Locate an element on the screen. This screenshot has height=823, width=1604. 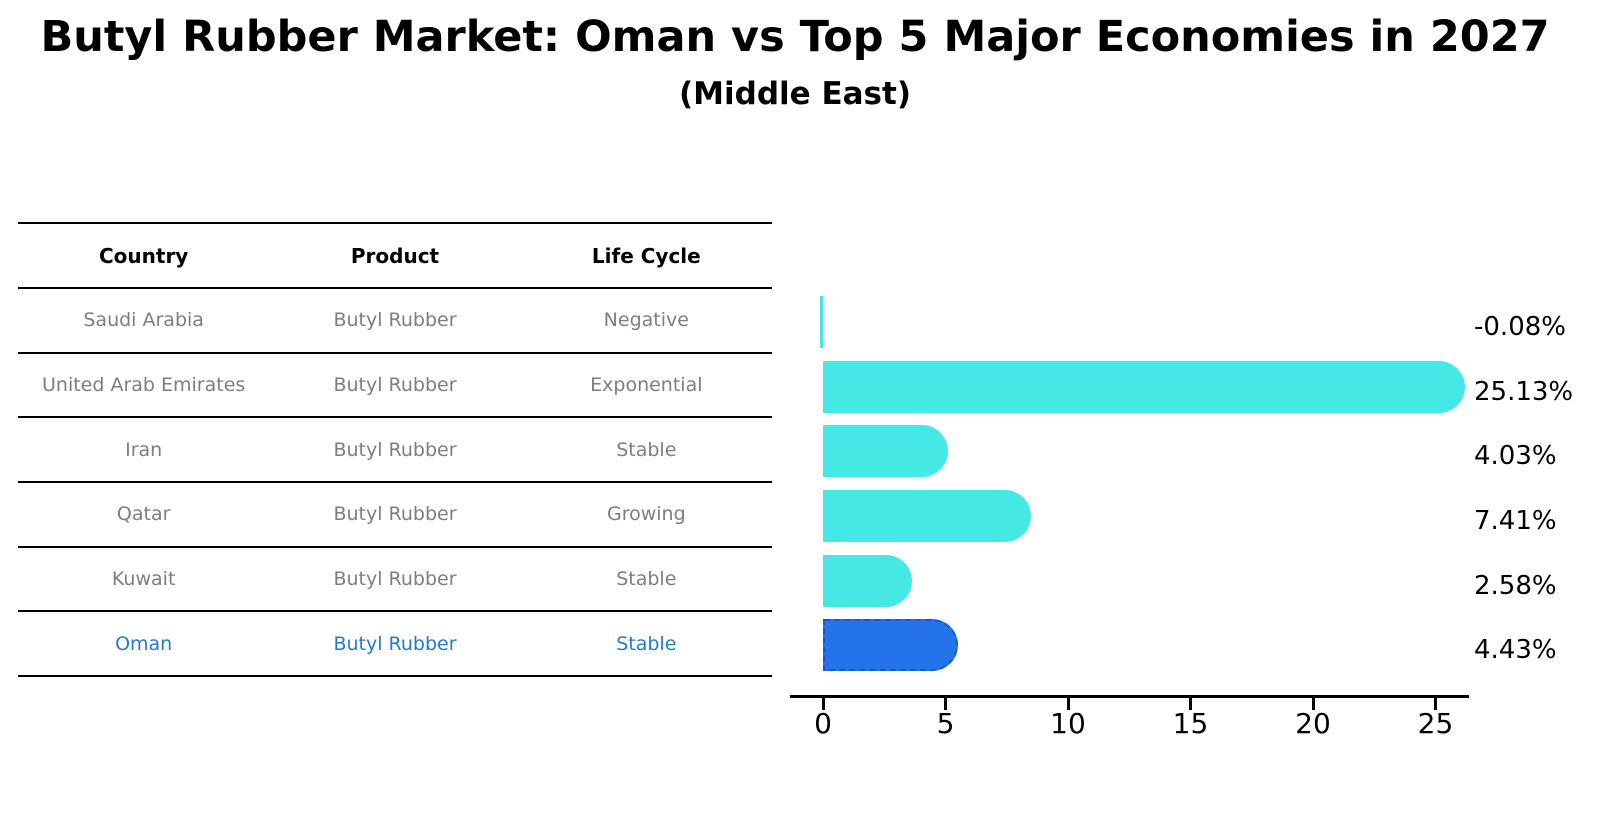
table-row-iran: Iran Butyl Rubber Stable is located at coordinates (395, 451).